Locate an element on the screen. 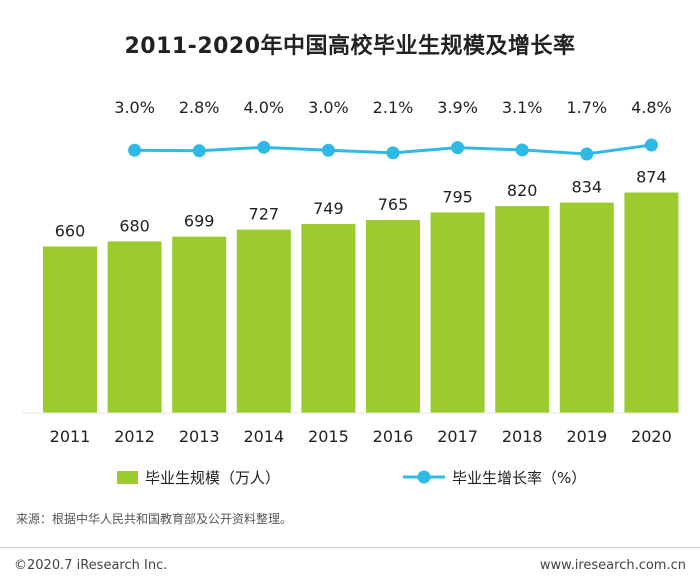 The width and height of the screenshot is (700, 583). x-tick-2014: 2014 is located at coordinates (263, 436).